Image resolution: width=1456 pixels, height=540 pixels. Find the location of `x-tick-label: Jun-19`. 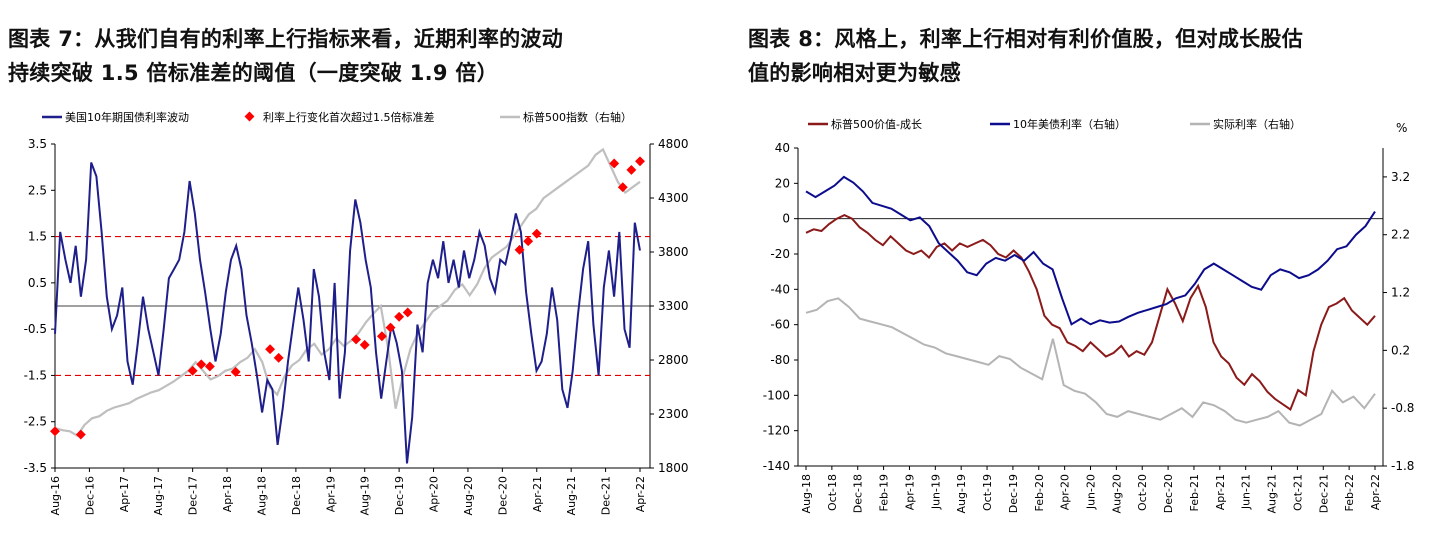

x-tick-label: Jun-19 is located at coordinates (935, 492).